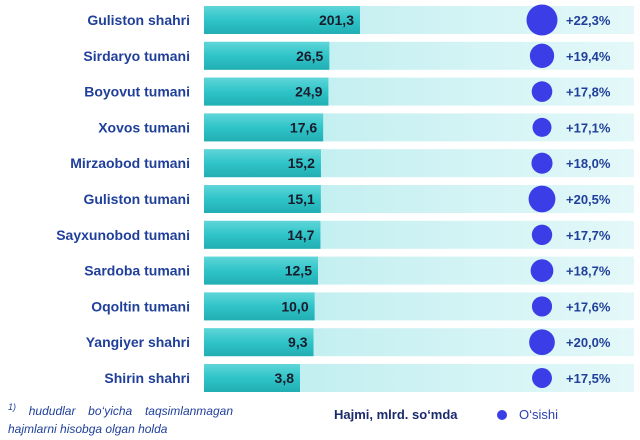 Image resolution: width=640 pixels, height=440 pixels. Describe the element at coordinates (588, 199) in the screenshot. I see `growth-label: +20,5%` at that location.